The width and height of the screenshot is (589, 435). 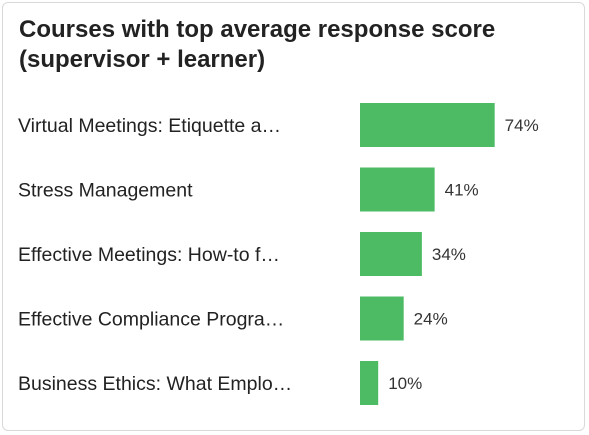 What do you see at coordinates (449, 254) in the screenshot?
I see `value-label: 34%` at bounding box center [449, 254].